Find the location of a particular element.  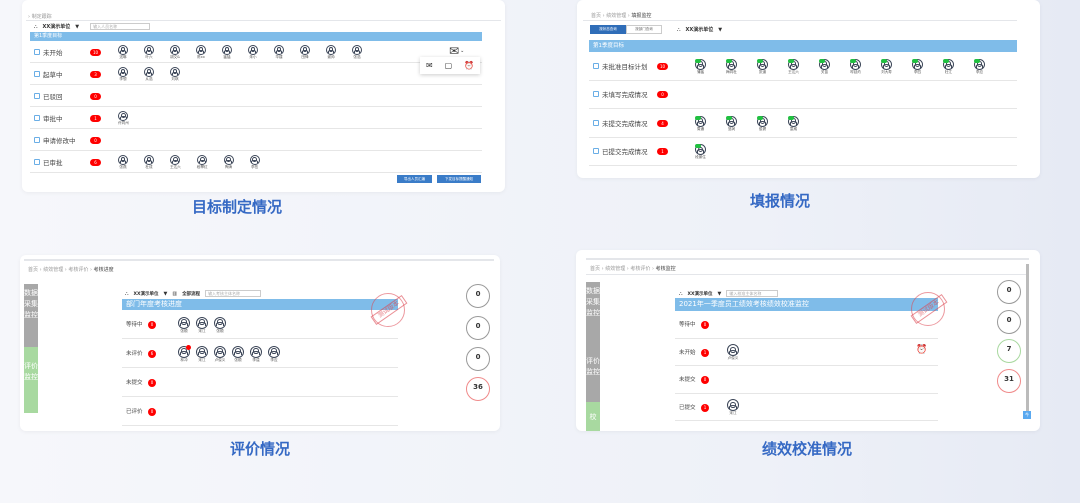

count-ring: 31 is located at coordinates (1009, 381).